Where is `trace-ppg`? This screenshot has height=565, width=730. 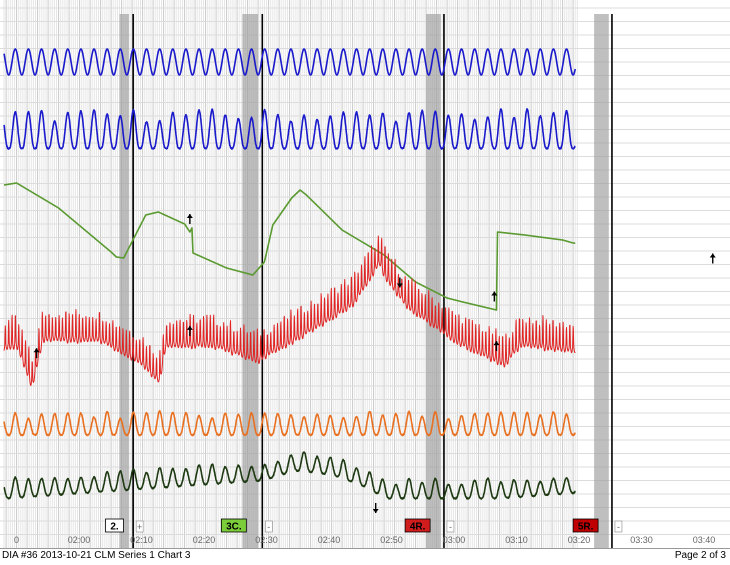 trace-ppg is located at coordinates (289, 475).